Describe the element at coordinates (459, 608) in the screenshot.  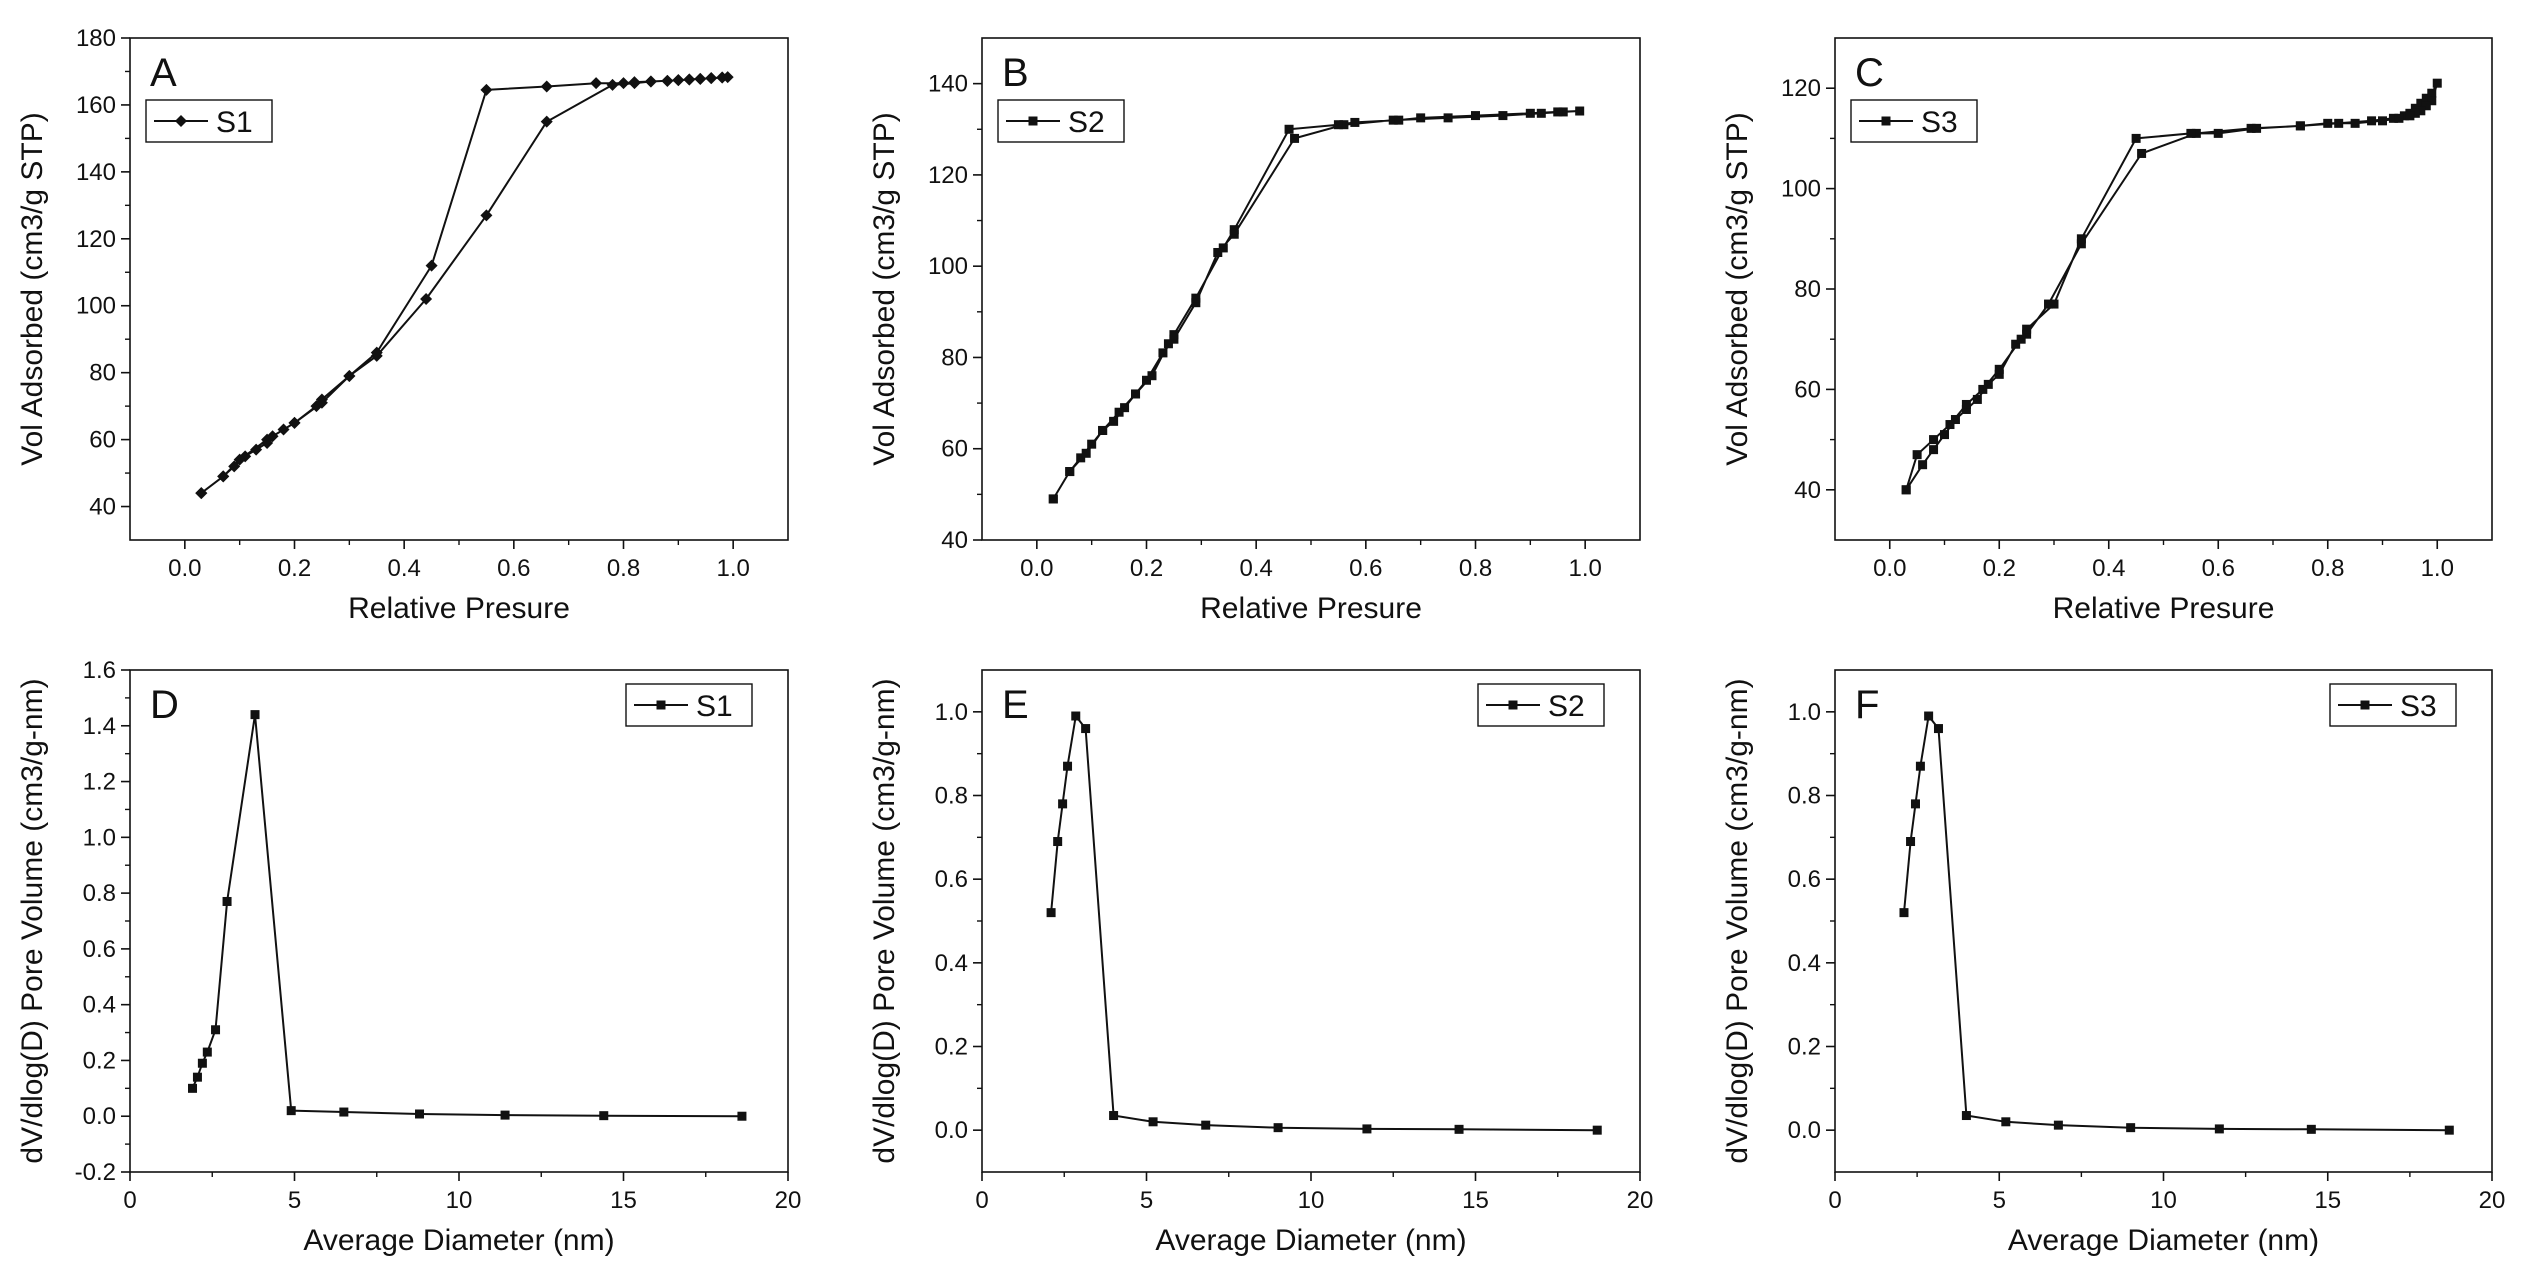
I see `x-axis-title: Relative Presure` at that location.